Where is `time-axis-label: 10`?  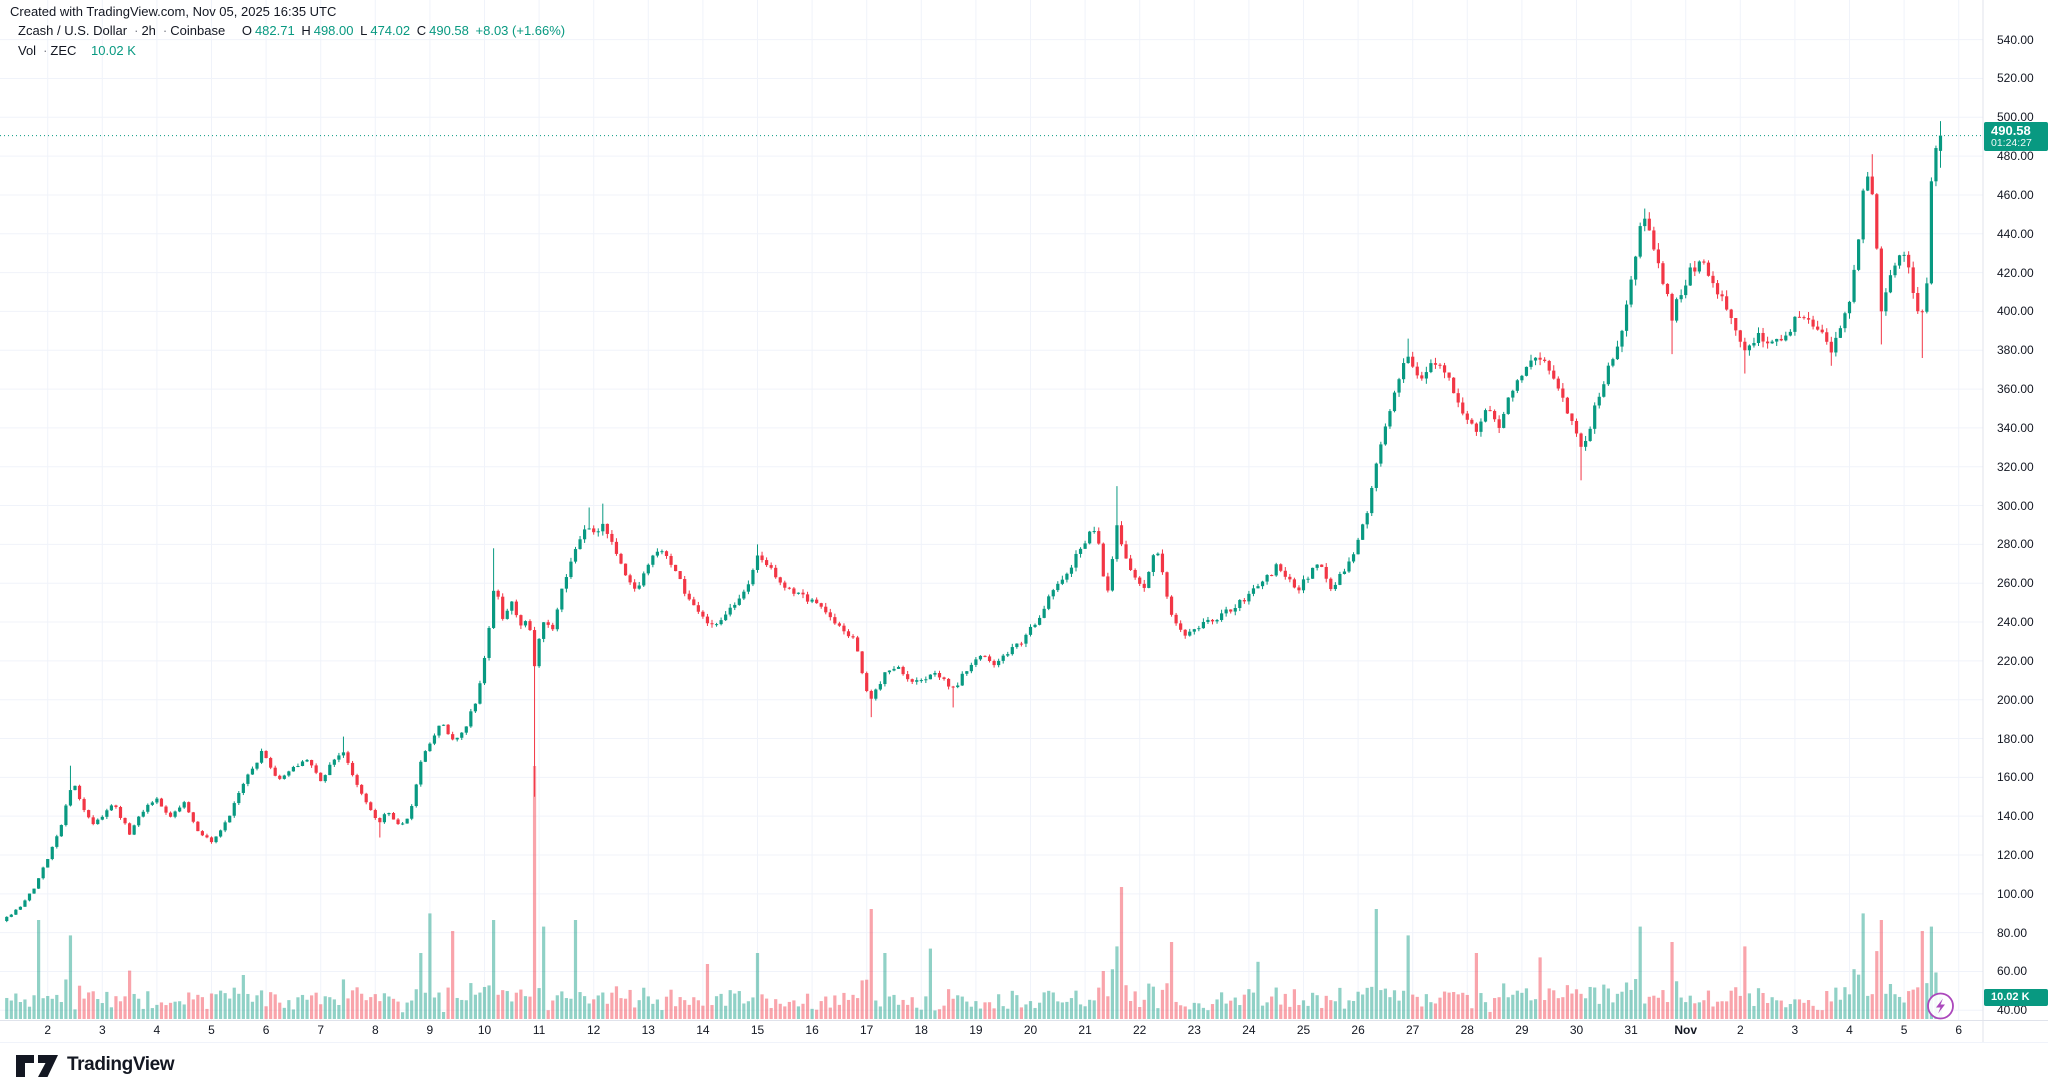
time-axis-label: 10 is located at coordinates (484, 1030).